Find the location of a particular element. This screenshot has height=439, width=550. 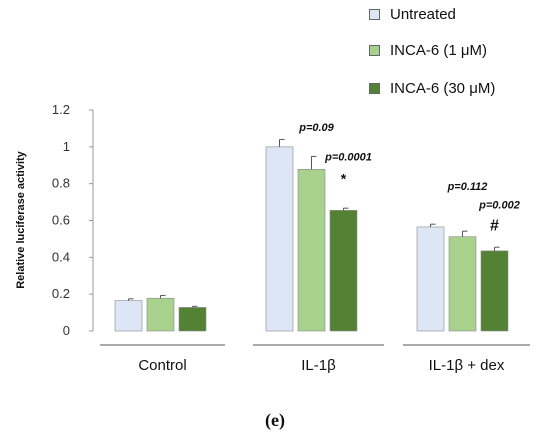

y-tick-label: 0.8 is located at coordinates (61, 183).